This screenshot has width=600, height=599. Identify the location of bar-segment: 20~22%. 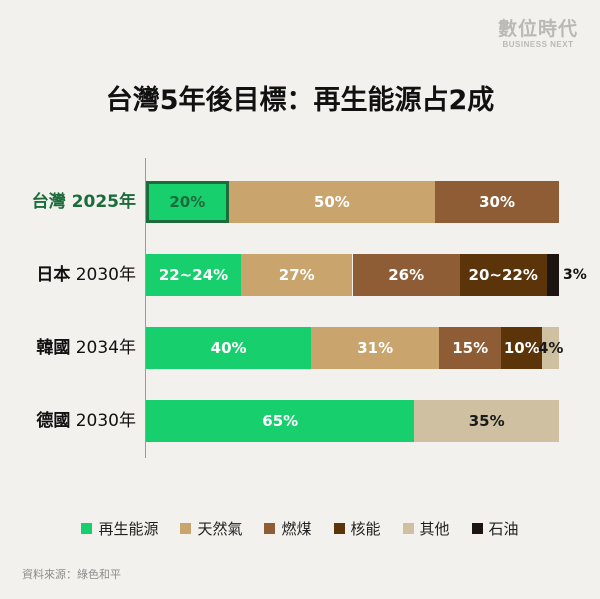
(503, 275).